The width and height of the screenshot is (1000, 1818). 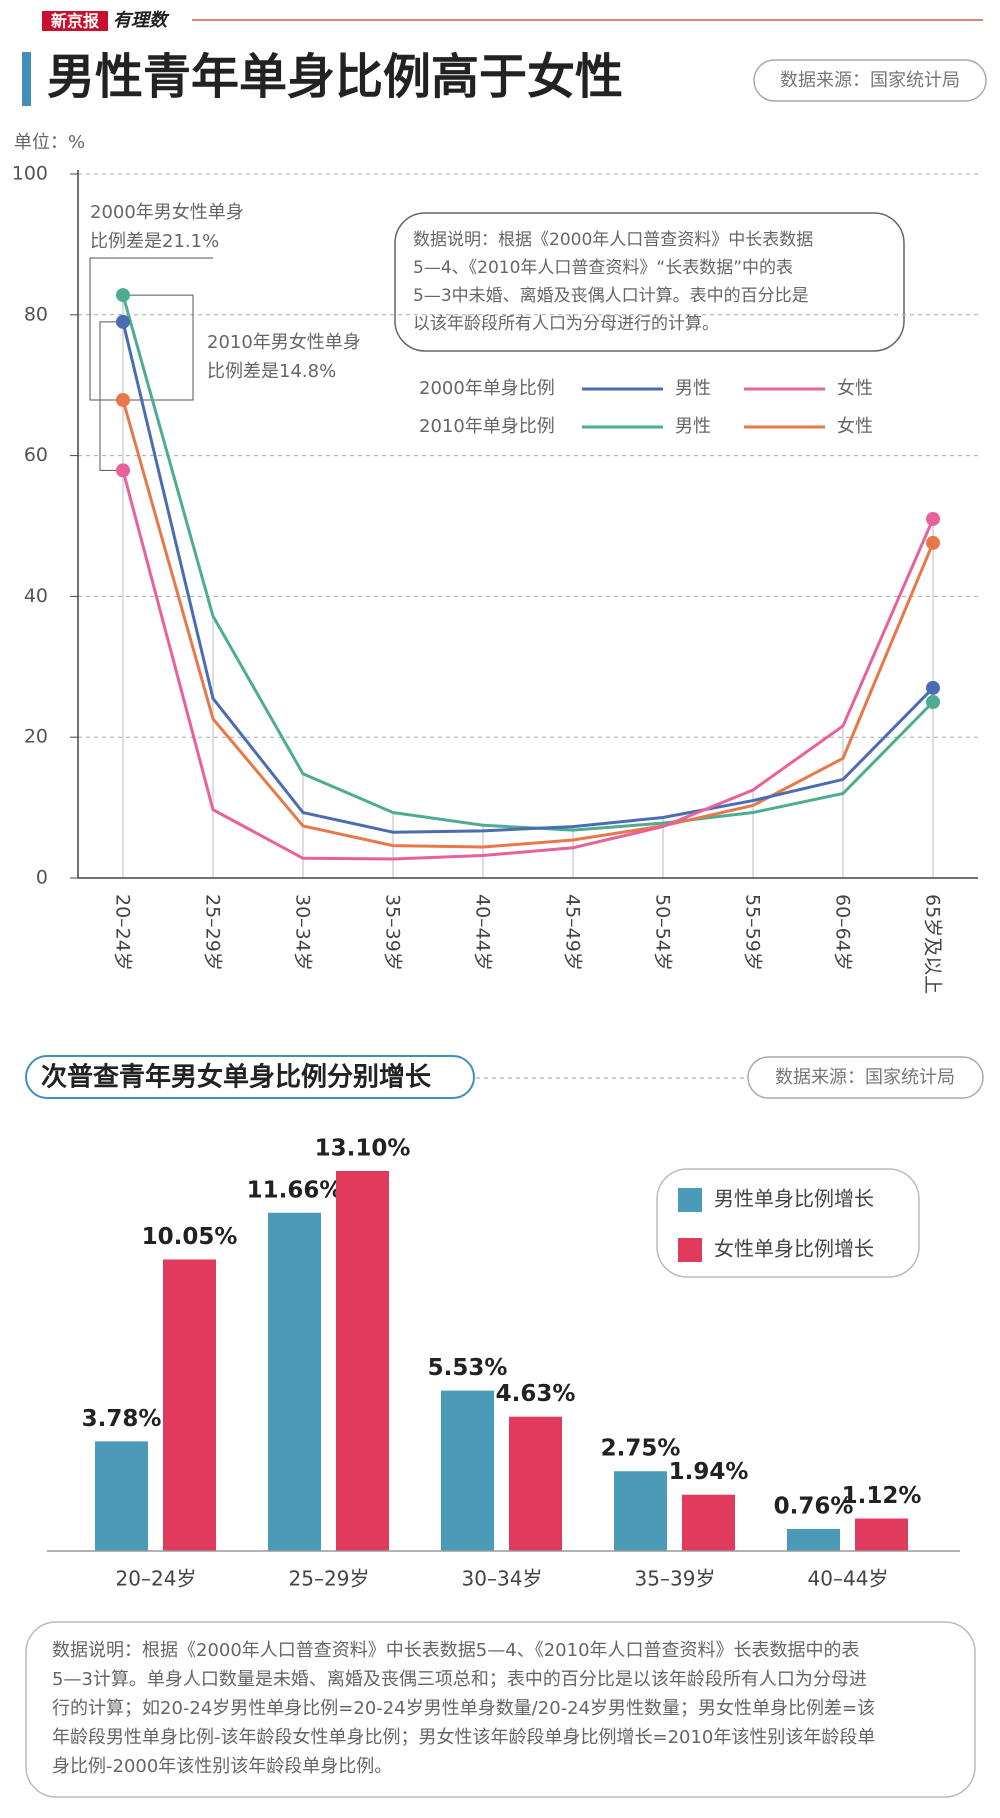 What do you see at coordinates (573, 932) in the screenshot?
I see `x-tick-label: 45–49岁` at bounding box center [573, 932].